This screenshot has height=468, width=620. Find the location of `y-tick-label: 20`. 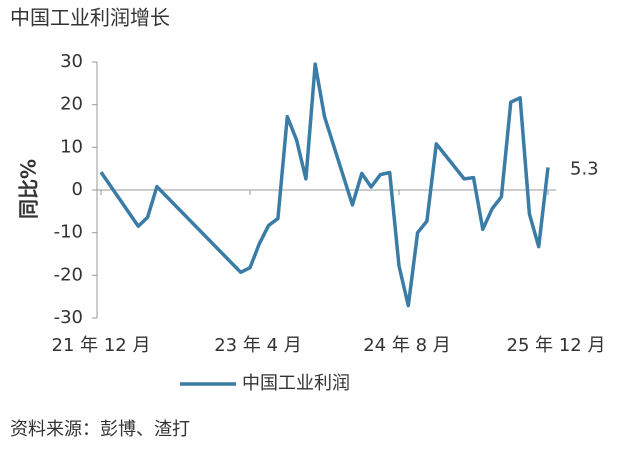

y-tick-label: 20 is located at coordinates (71, 104).